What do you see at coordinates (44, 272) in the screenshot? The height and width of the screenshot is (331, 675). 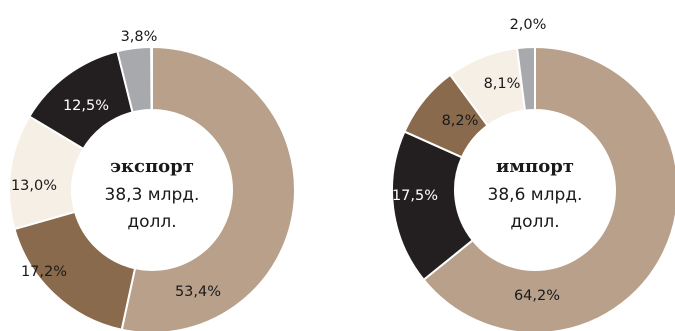 I see `export-slice-label-2: 17,2%` at bounding box center [44, 272].